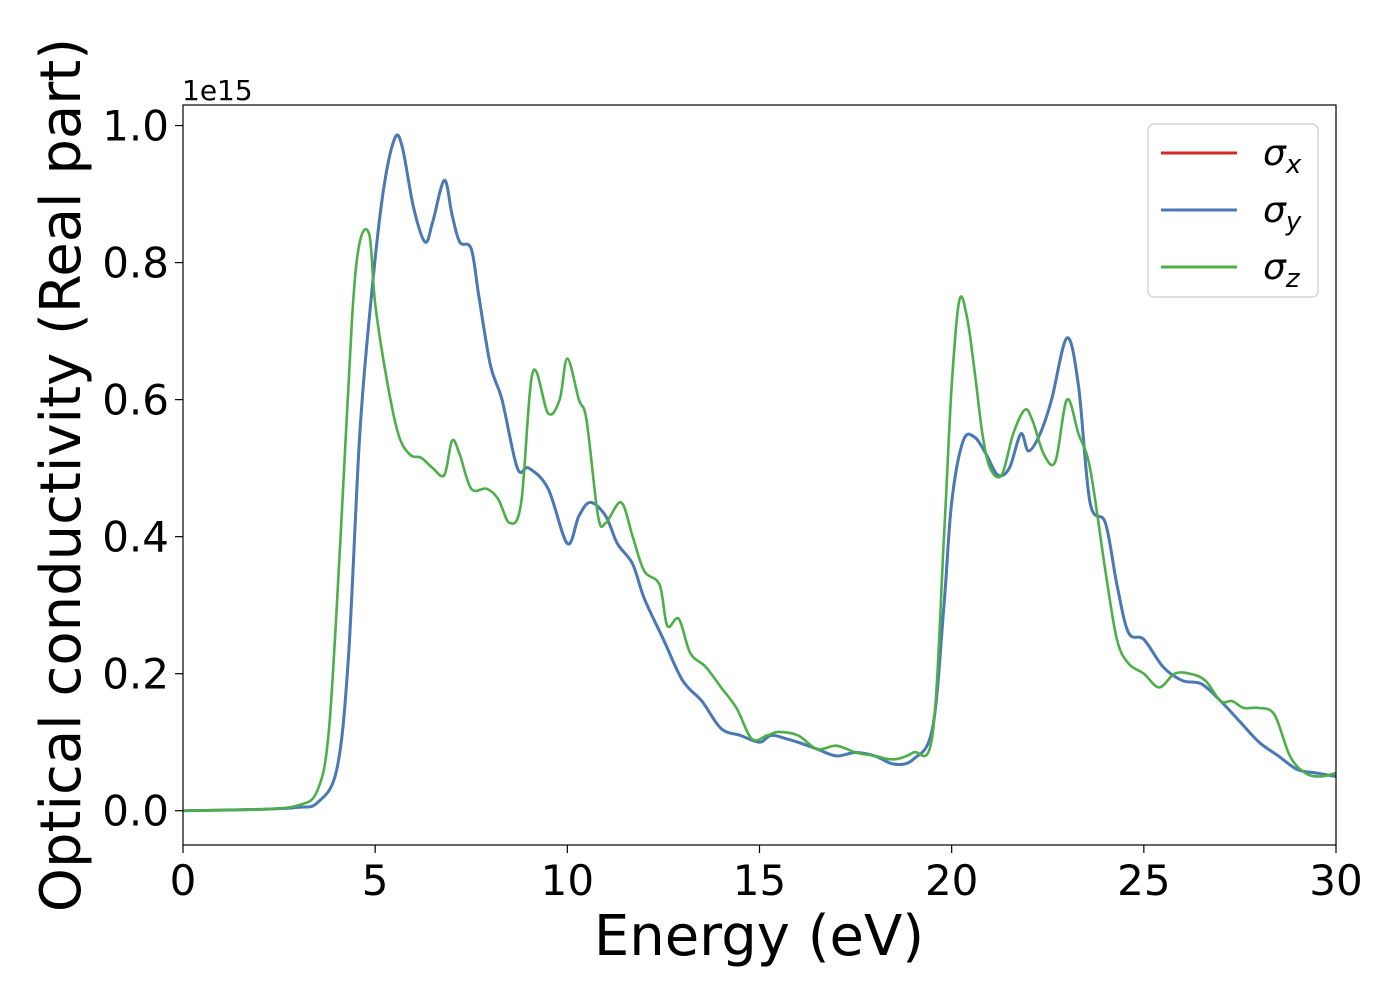 This screenshot has height=1004, width=1400. What do you see at coordinates (1282, 156) in the screenshot?
I see `legend-label-x: σx` at bounding box center [1282, 156].